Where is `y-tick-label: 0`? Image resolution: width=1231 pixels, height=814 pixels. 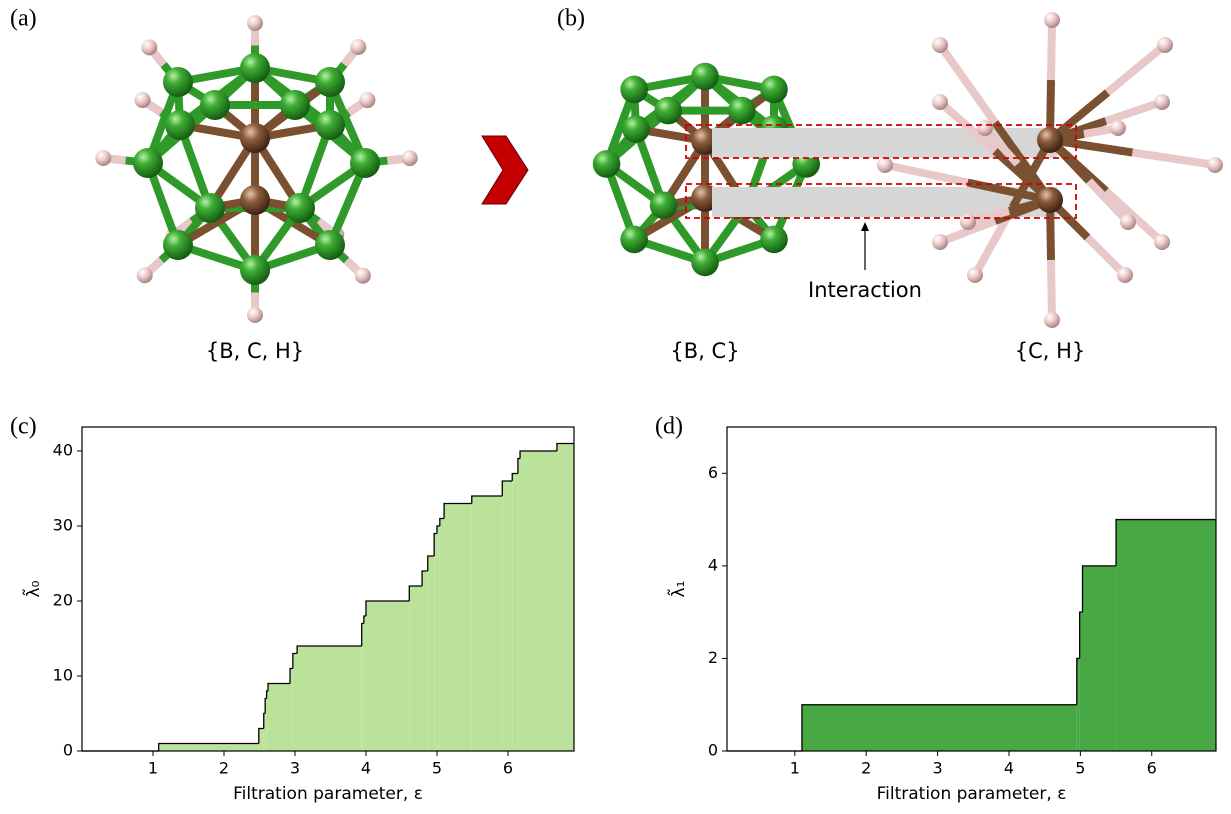
y-tick-label: 0 is located at coordinates (68, 750).